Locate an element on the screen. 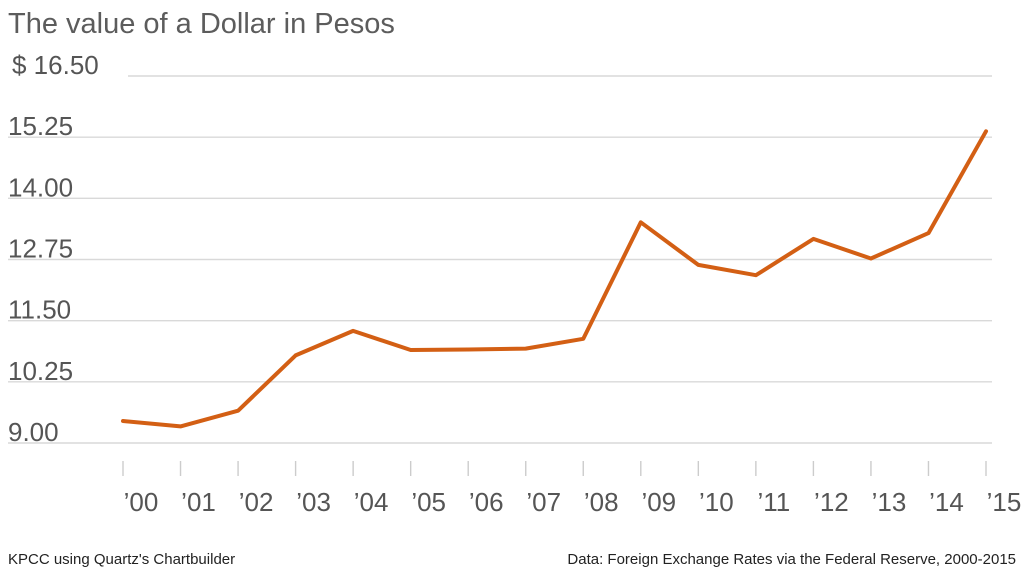  y-tick-label: 11.50 is located at coordinates (39, 310).